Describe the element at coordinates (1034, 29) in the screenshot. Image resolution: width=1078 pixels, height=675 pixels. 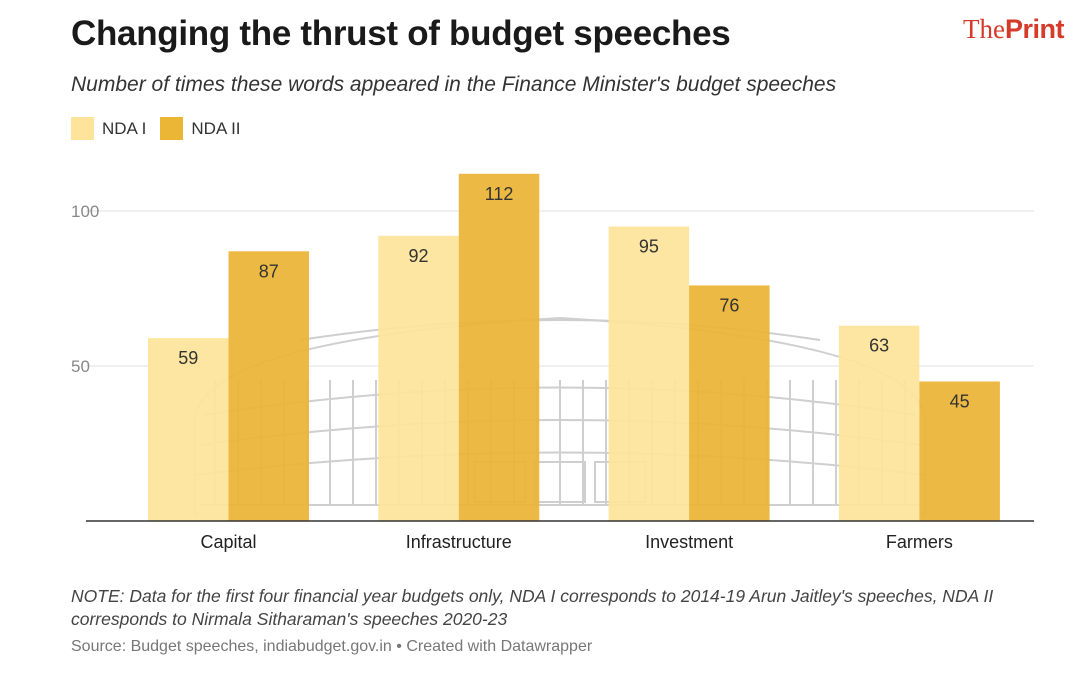
I see `brand-name: Print` at that location.